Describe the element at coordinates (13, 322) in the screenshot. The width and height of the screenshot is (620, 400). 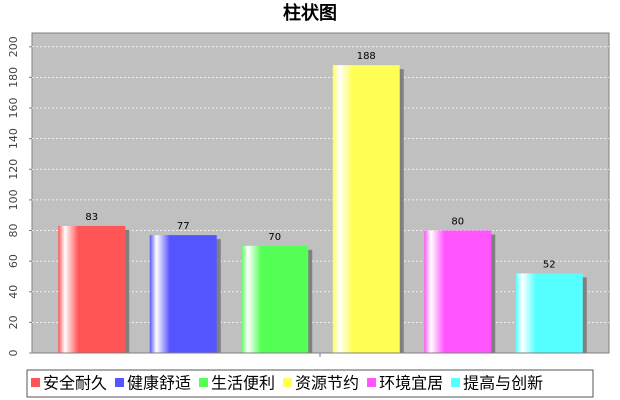
I see `y-tick-label: 20` at that location.